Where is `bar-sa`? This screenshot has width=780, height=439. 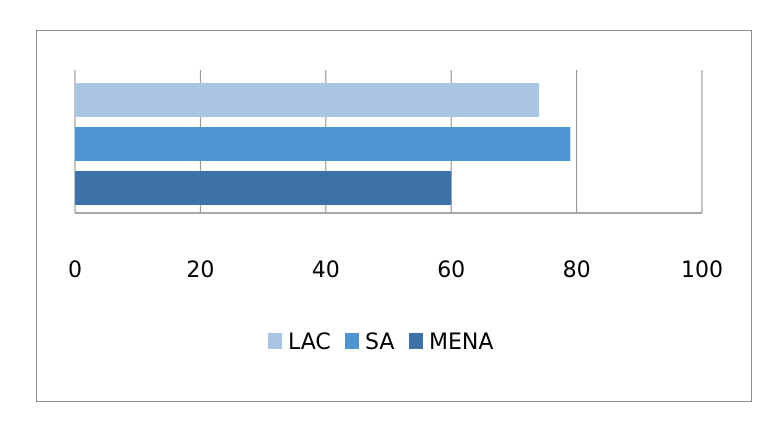 bar-sa is located at coordinates (323, 144).